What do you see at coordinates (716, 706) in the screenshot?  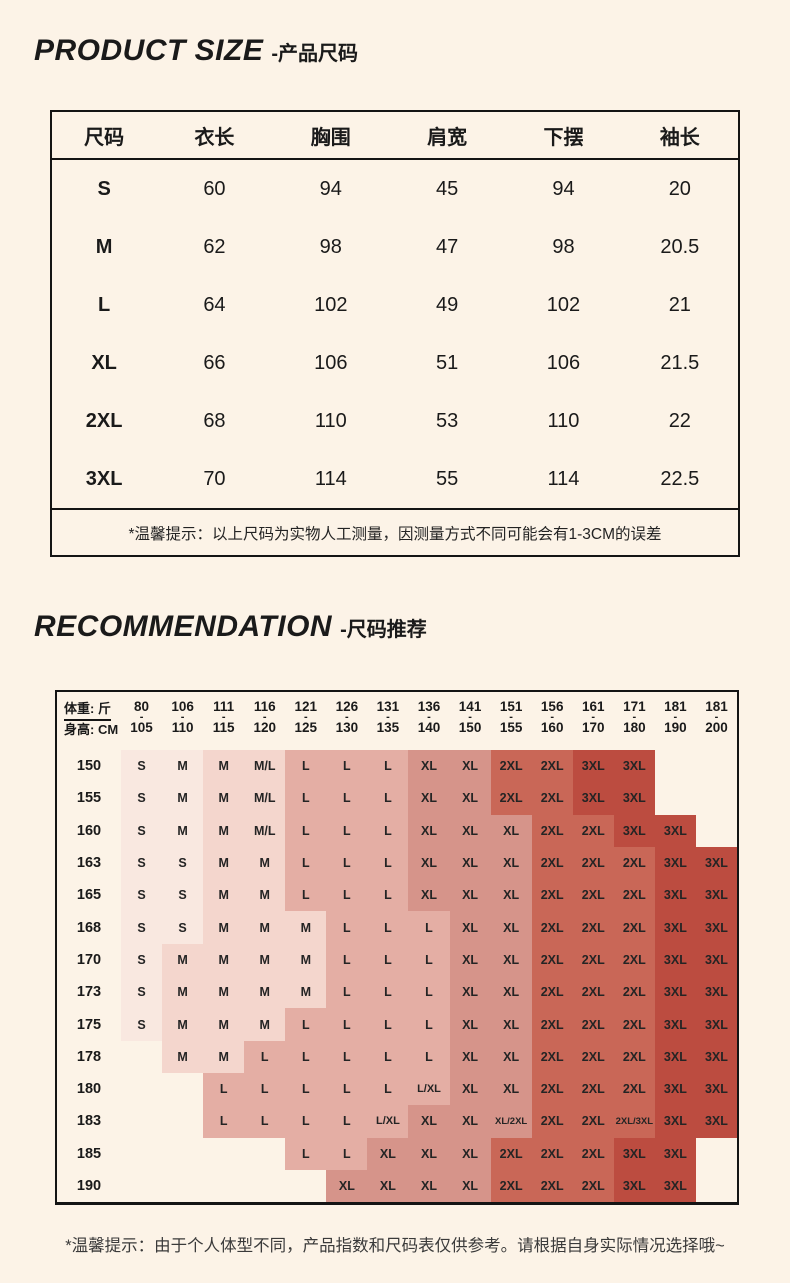 I see `weight-range-min: 181` at bounding box center [716, 706].